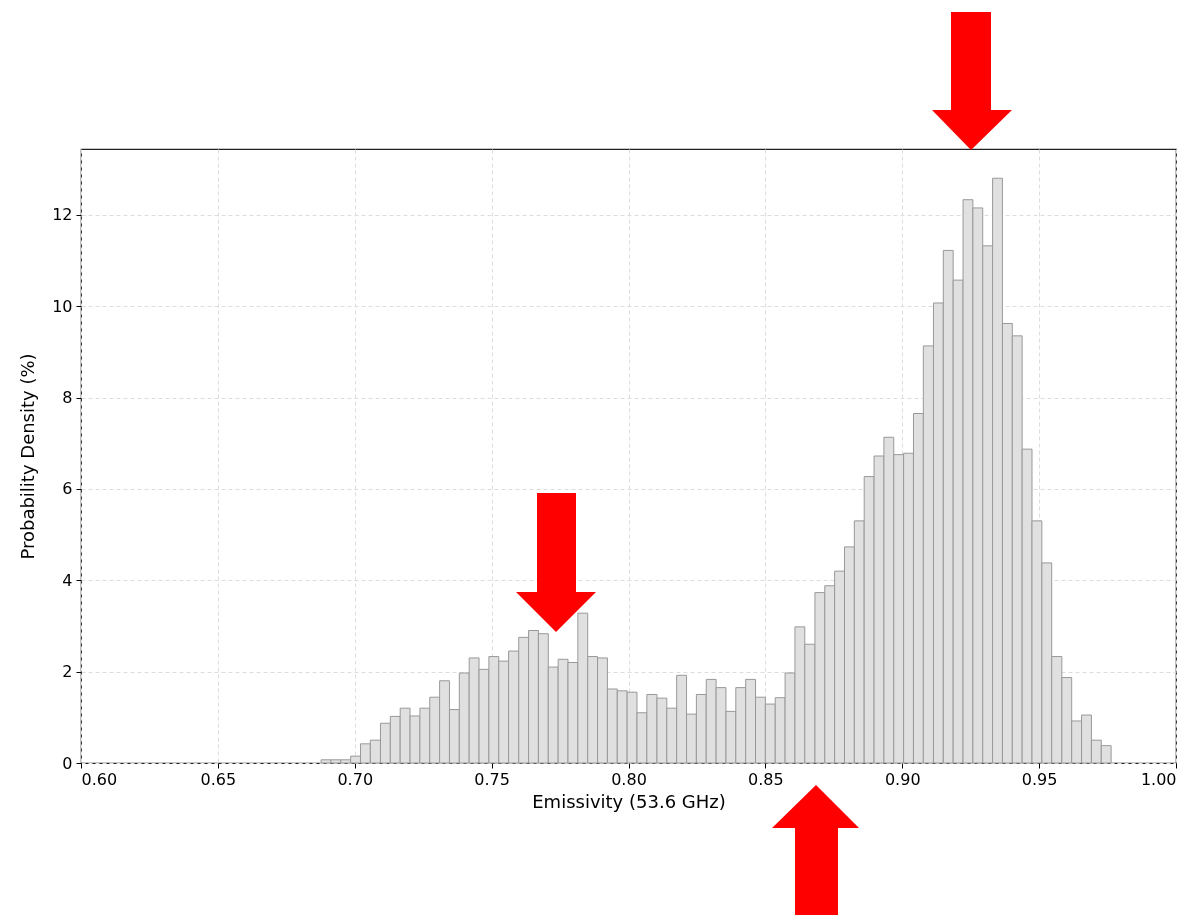 The image size is (1203, 915). What do you see at coordinates (62, 215) in the screenshot?
I see `y-tick-label: 12` at bounding box center [62, 215].